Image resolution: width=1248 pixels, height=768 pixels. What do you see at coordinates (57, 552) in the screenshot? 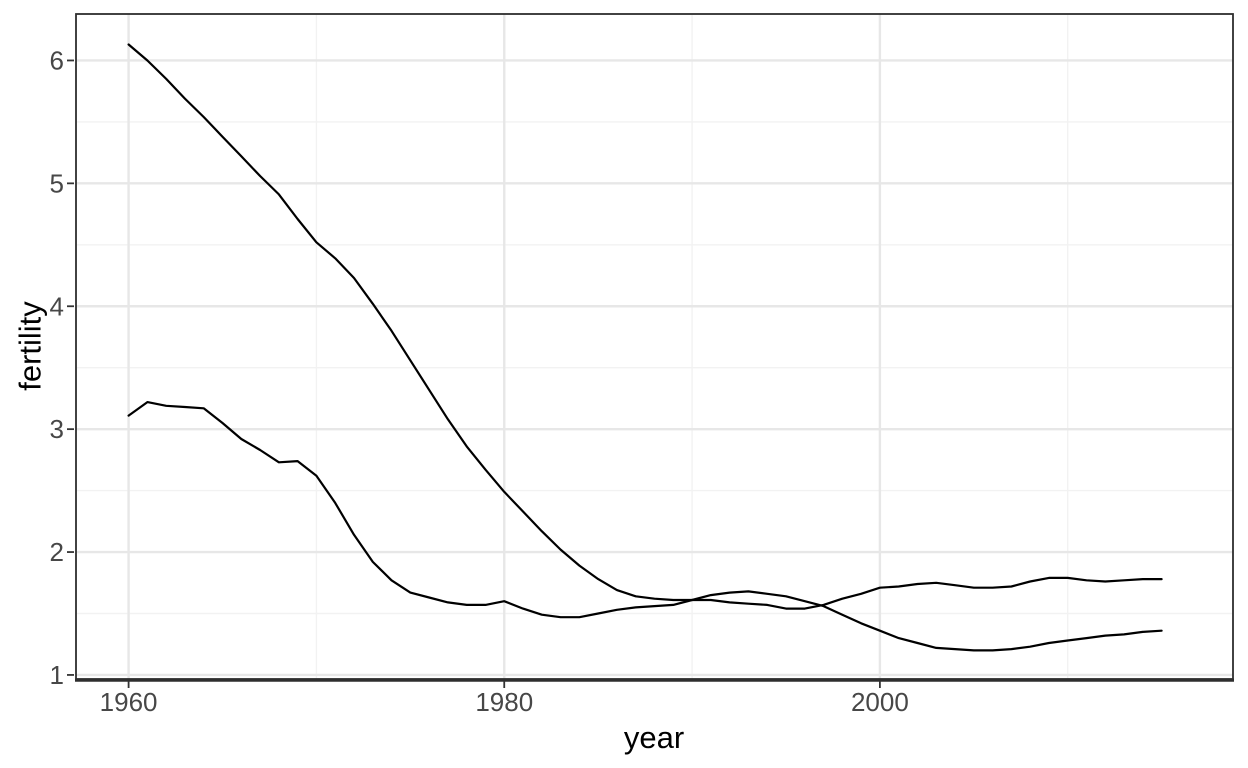
I see `y-tick-label: 2` at bounding box center [57, 552].